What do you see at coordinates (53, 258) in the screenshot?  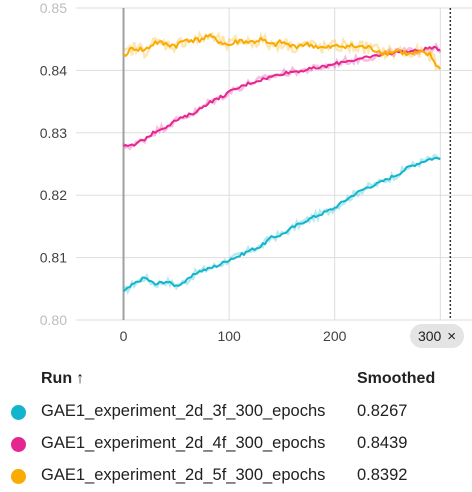 I see `y-tick-label: 0.81` at bounding box center [53, 258].